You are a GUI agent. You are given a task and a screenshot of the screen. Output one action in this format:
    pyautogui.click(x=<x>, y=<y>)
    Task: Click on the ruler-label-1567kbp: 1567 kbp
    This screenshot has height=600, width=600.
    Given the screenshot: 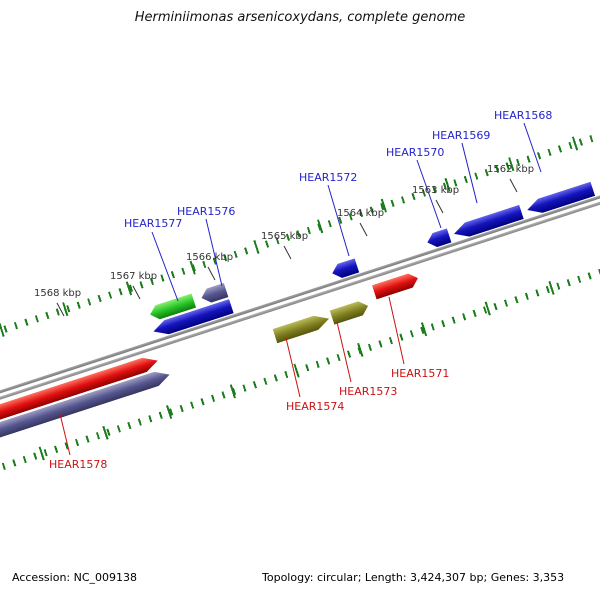 What is the action you would take?
    pyautogui.click(x=134, y=276)
    